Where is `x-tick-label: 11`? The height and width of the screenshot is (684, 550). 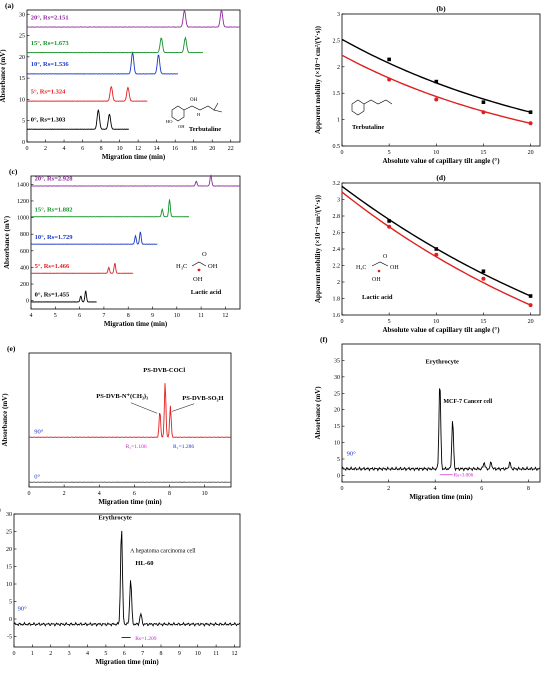 x-tick-label: 11 is located at coordinates (201, 316).